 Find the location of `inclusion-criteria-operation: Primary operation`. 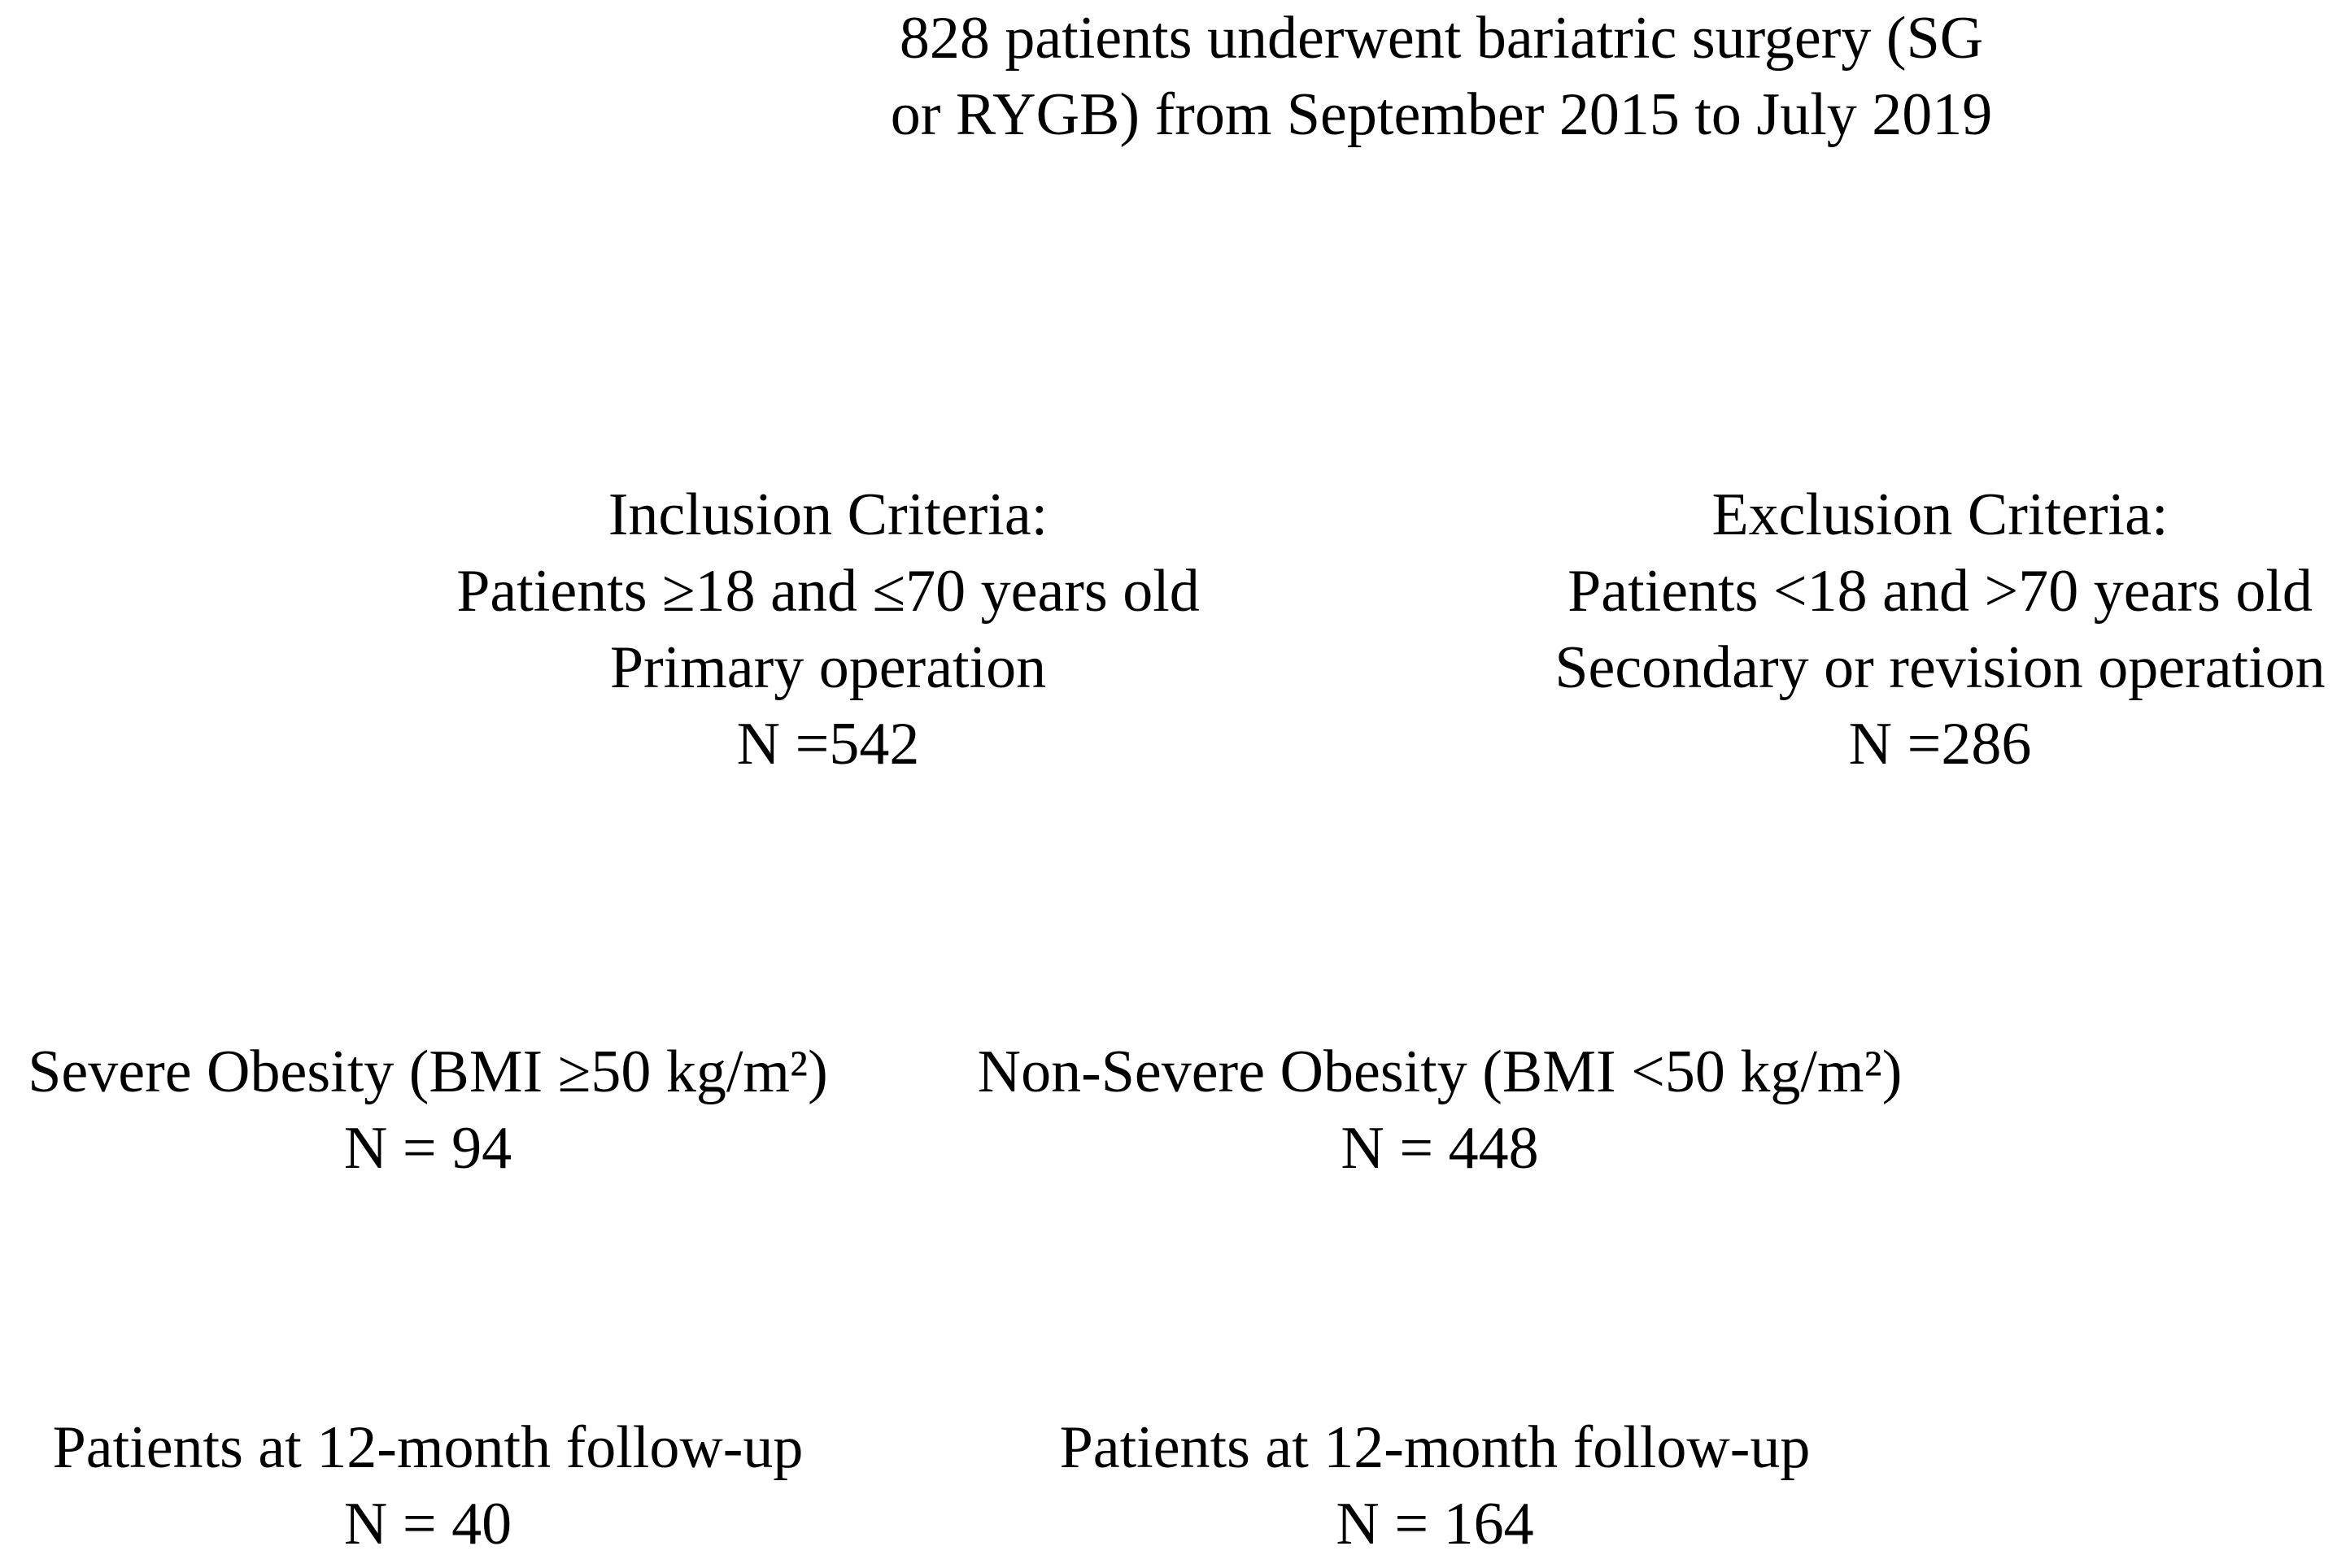

inclusion-criteria-operation: Primary operation is located at coordinates (828, 667).